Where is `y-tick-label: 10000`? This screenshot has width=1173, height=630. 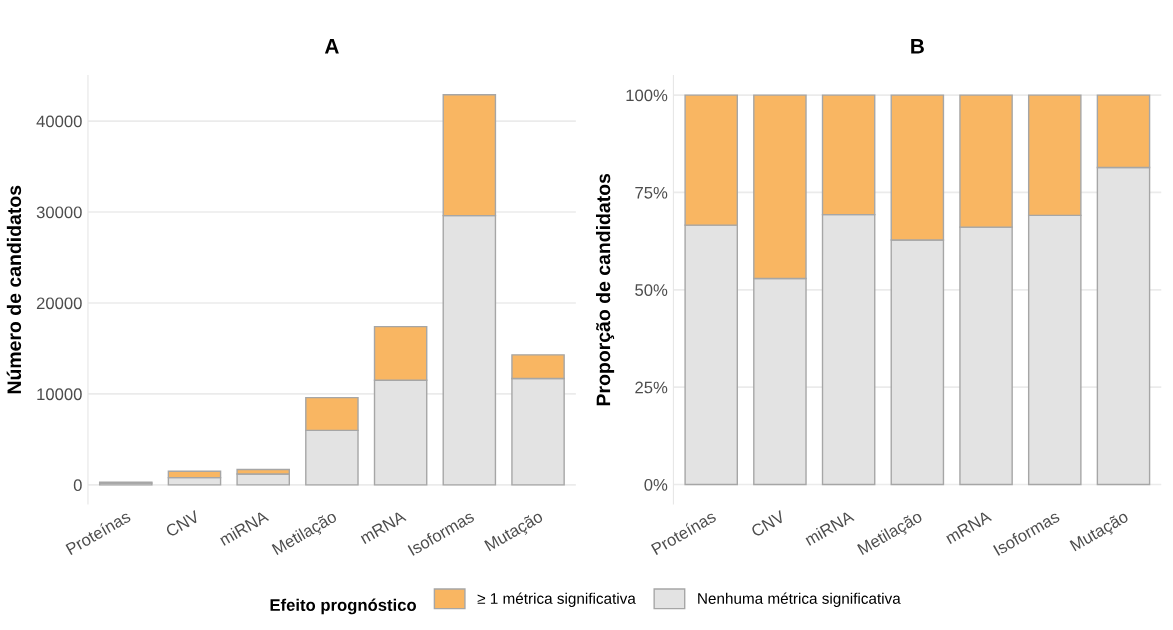 y-tick-label: 10000 is located at coordinates (59, 394).